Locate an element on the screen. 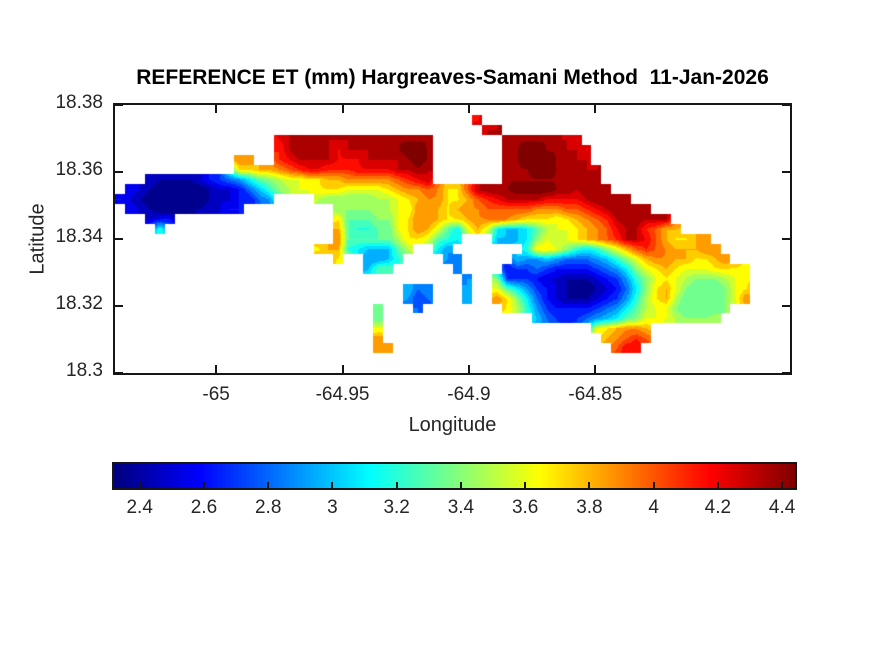  colorbar-tick-label: 4 is located at coordinates (653, 507).